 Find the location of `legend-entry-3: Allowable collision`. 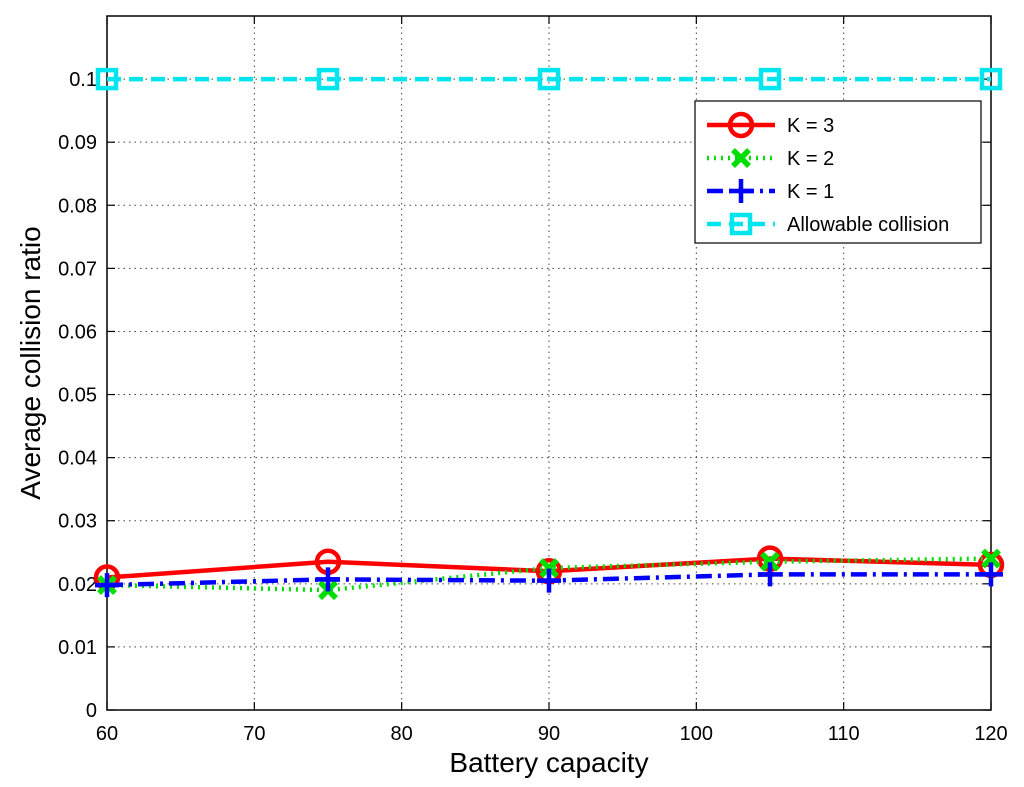

legend-entry-3: Allowable collision is located at coordinates (828, 224).